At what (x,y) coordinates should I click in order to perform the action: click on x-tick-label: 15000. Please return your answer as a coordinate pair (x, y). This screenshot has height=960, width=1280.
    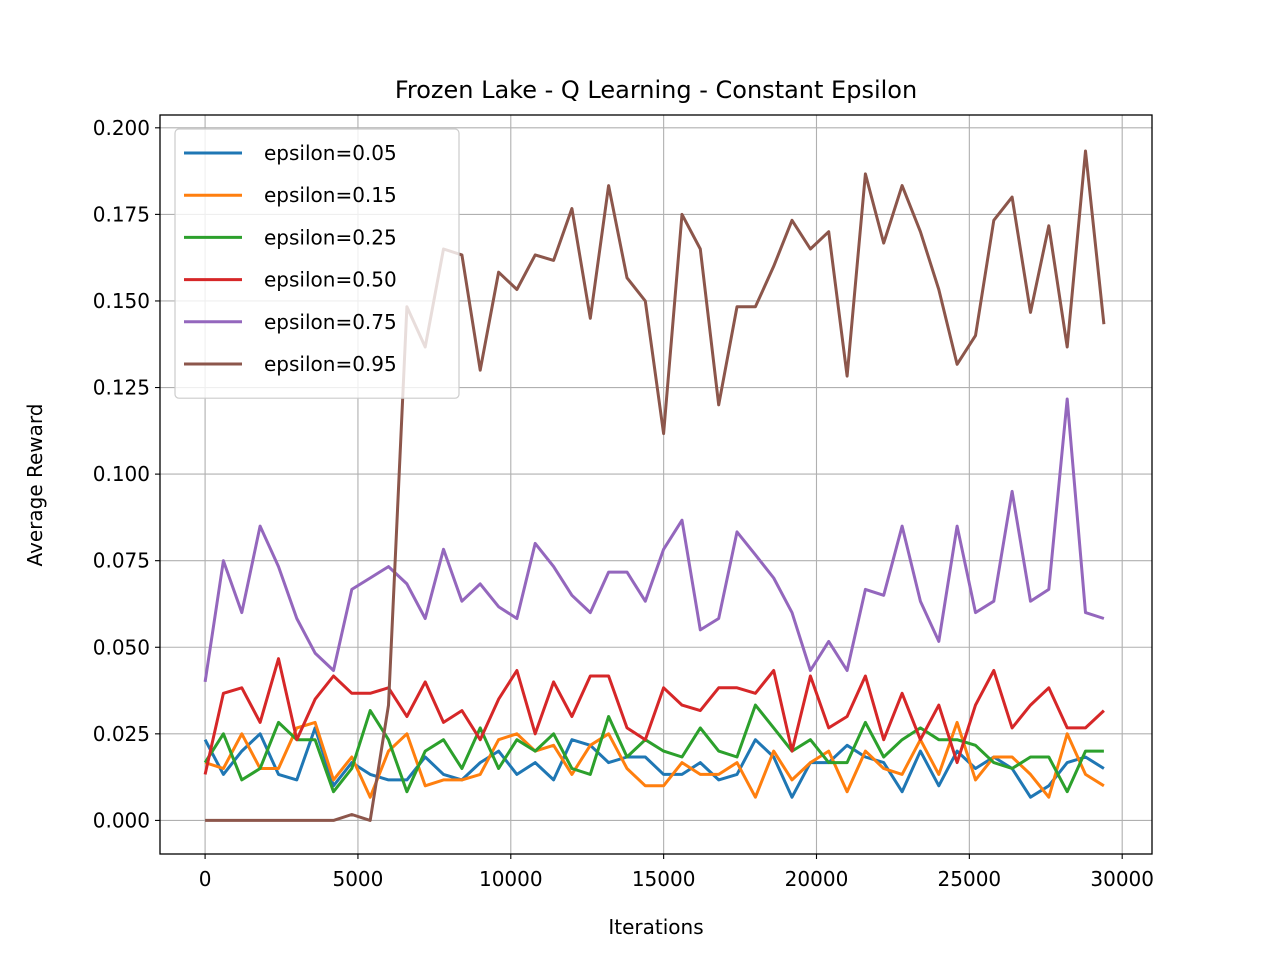
    Looking at the image, I should click on (664, 879).